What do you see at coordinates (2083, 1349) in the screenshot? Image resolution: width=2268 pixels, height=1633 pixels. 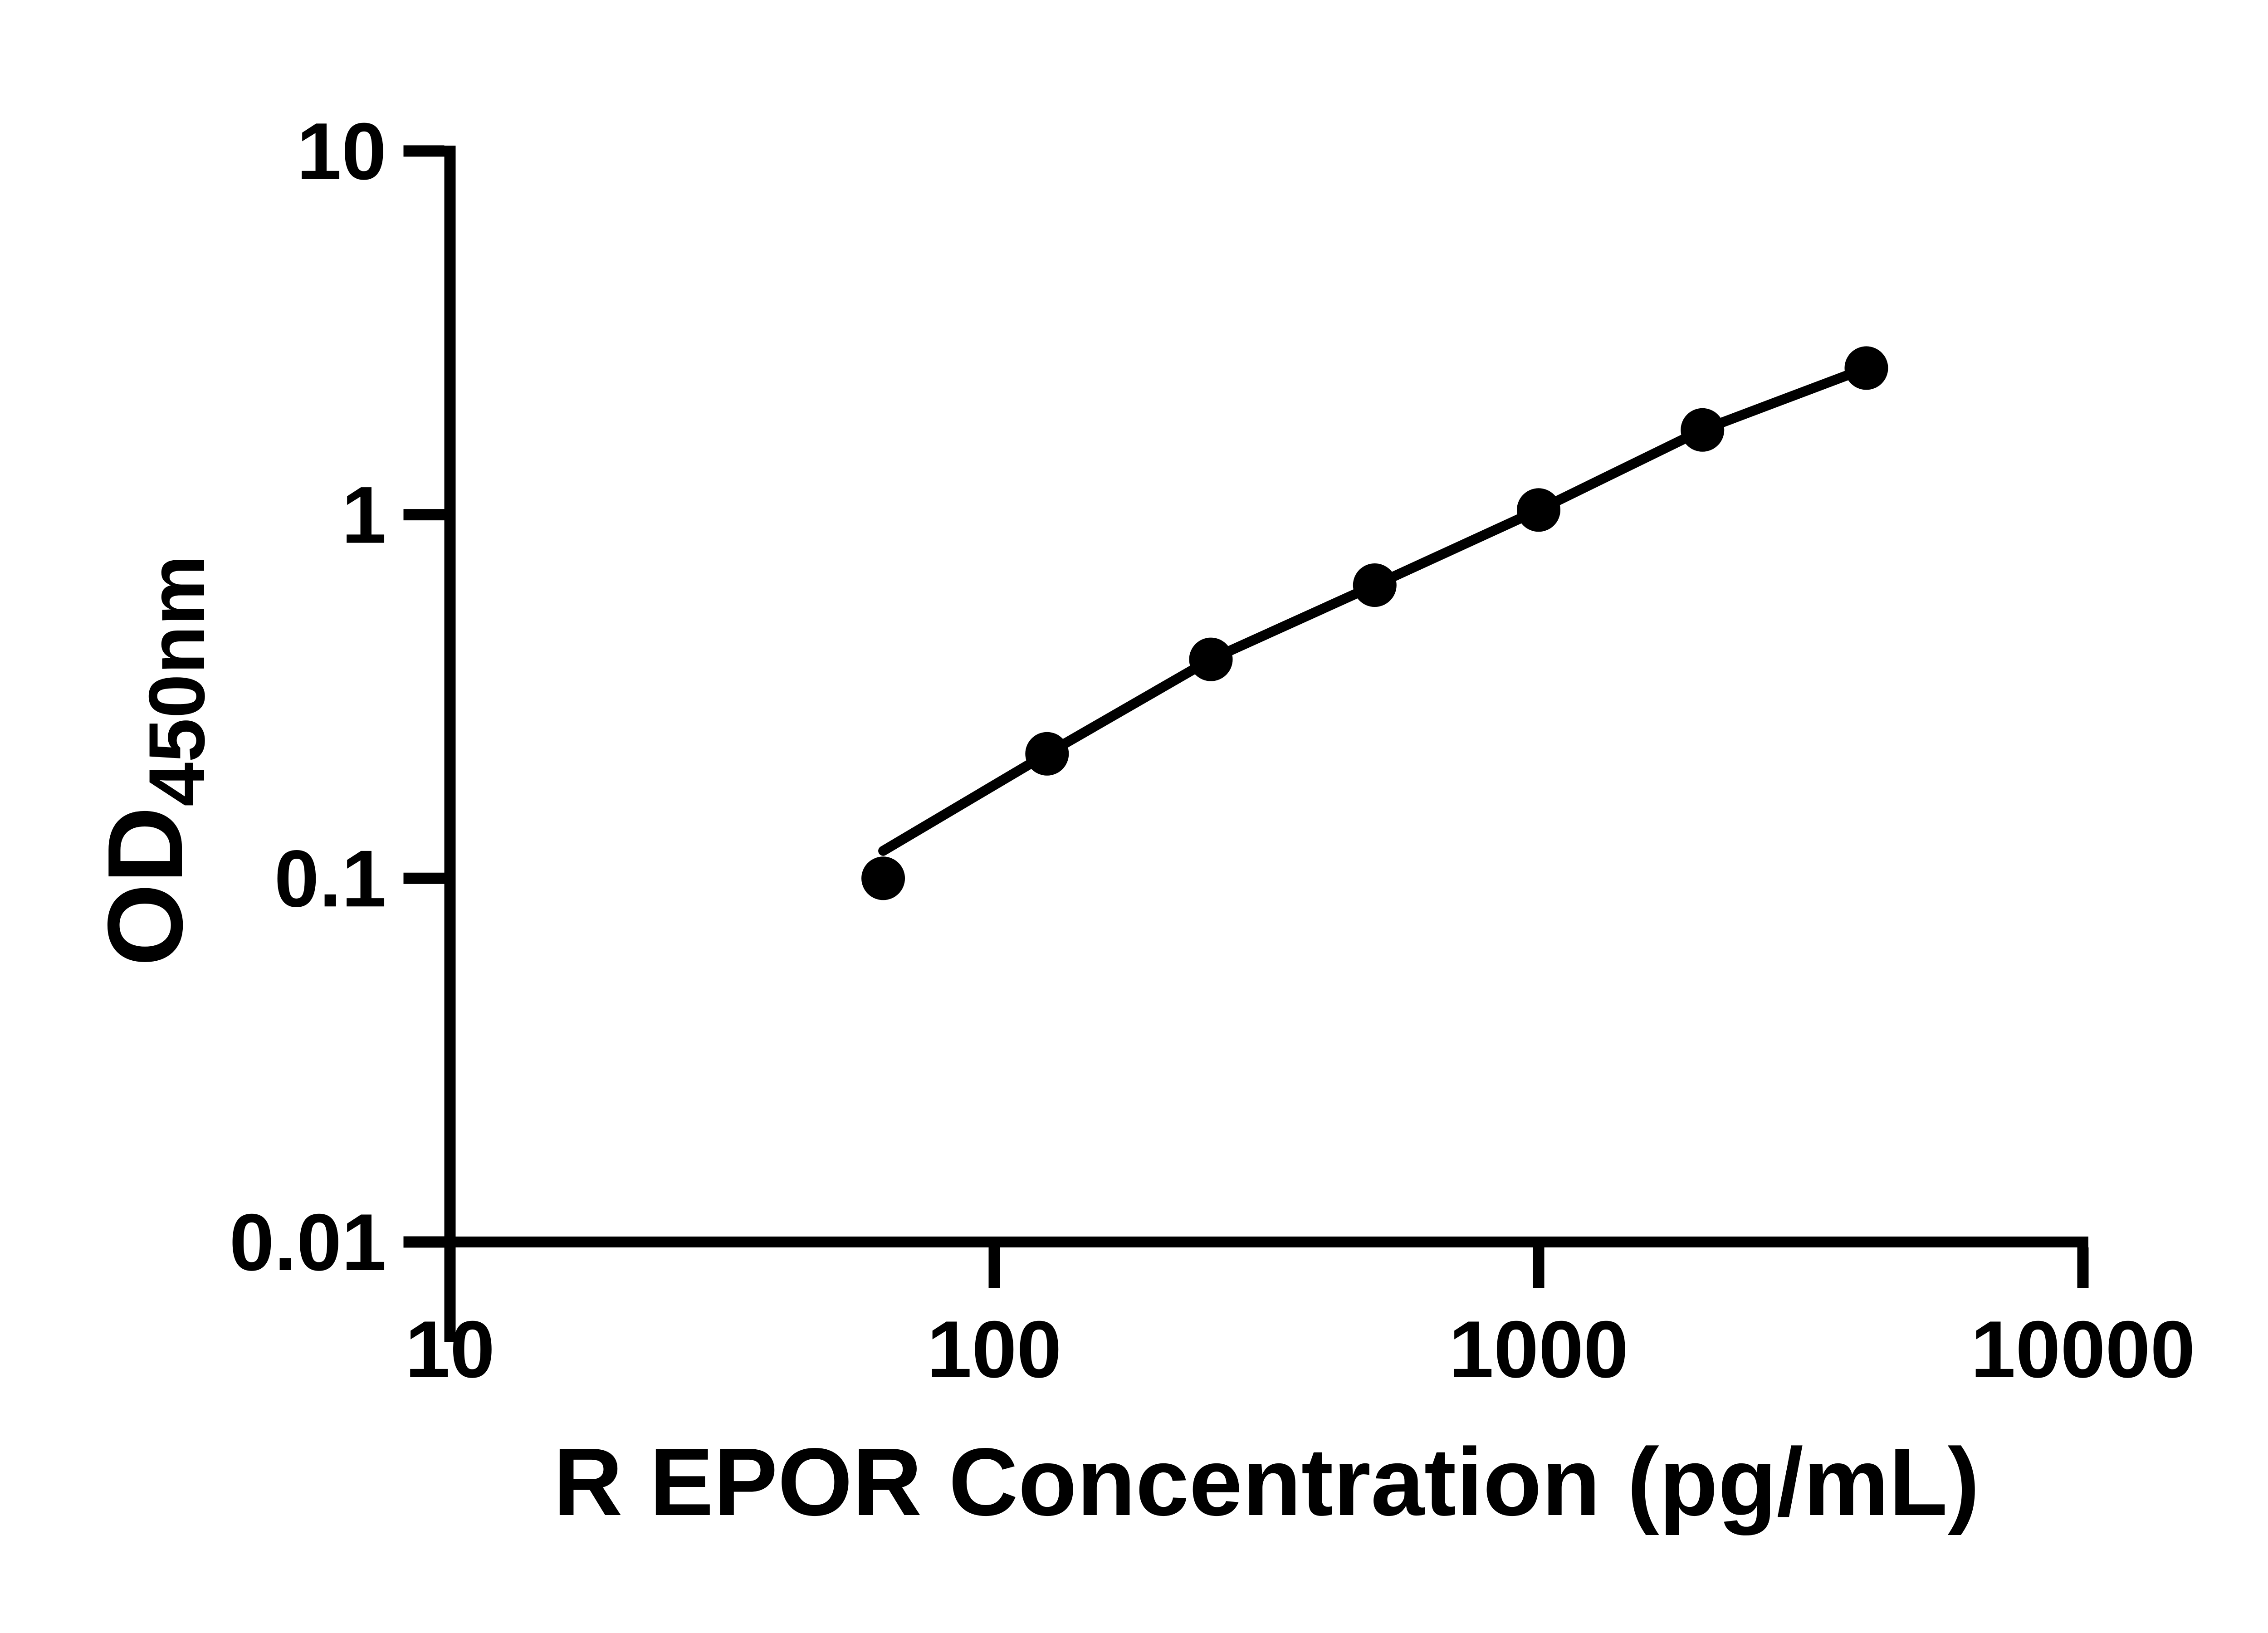 I see `x-tick-label: 10000` at bounding box center [2083, 1349].